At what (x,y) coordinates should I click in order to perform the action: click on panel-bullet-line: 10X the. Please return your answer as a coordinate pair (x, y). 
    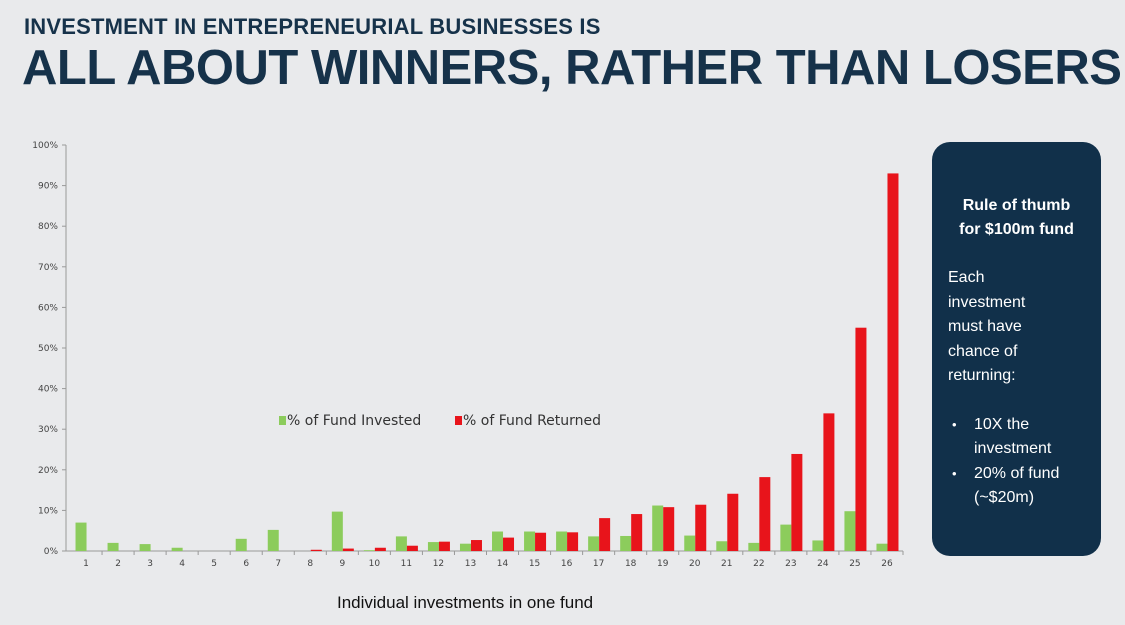
    Looking at the image, I should click on (1002, 424).